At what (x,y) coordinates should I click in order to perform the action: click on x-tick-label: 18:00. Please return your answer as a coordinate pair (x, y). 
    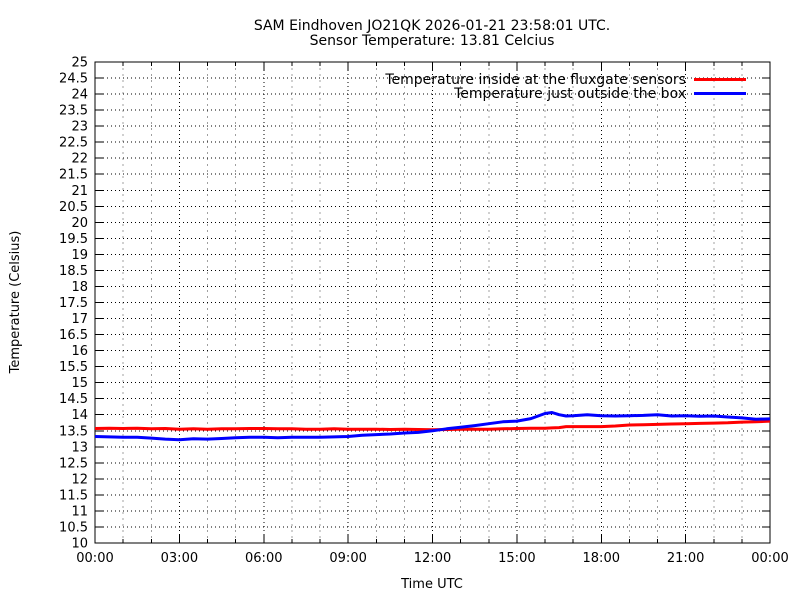
    Looking at the image, I should click on (601, 558).